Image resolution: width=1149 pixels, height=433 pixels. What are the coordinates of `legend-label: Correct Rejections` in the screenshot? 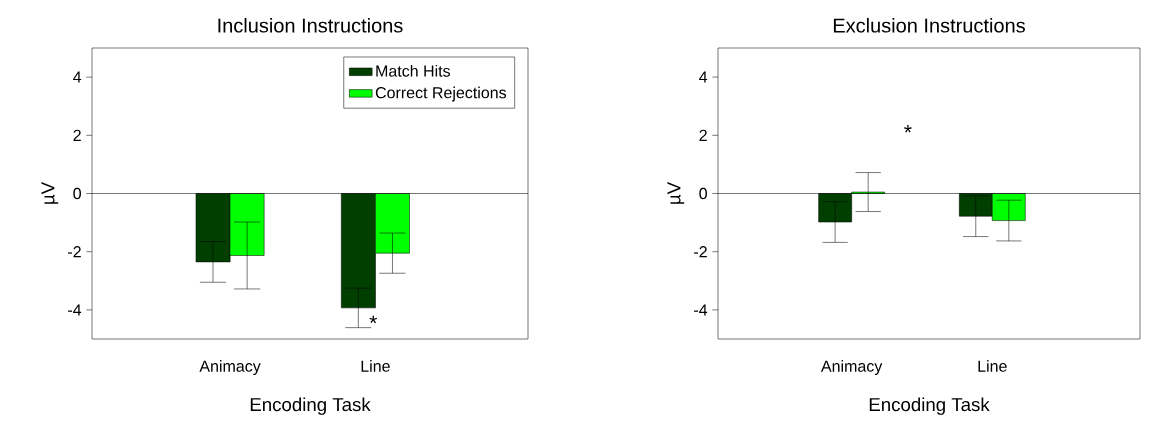 It's located at (441, 94).